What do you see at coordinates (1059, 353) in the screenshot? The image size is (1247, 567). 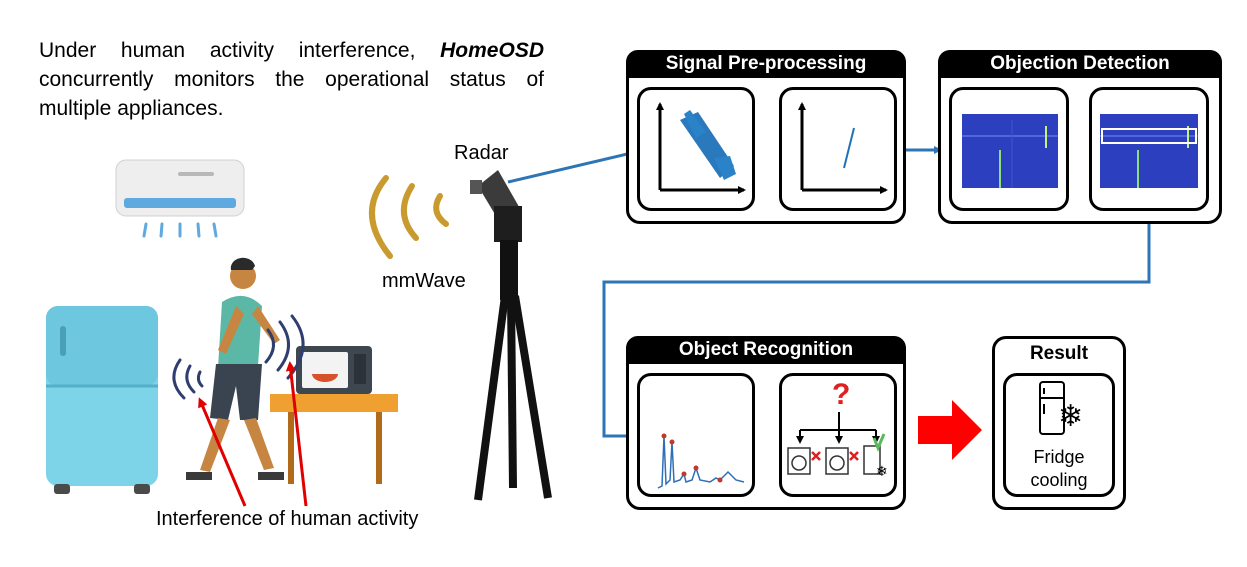 I see `result-title: Result` at bounding box center [1059, 353].